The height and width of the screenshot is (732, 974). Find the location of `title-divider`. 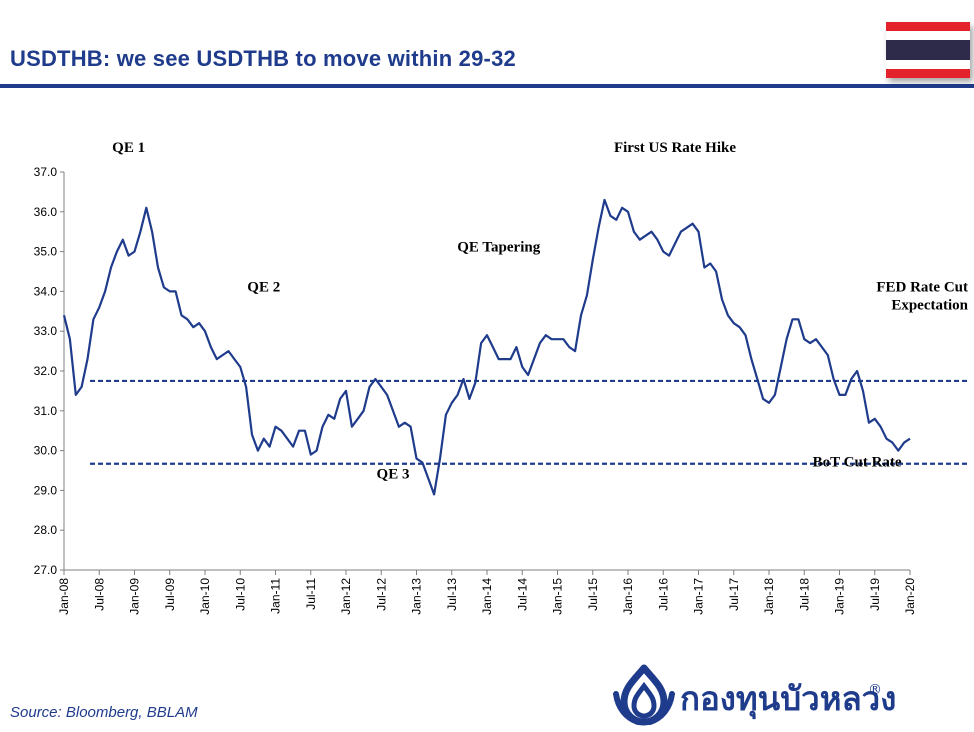

title-divider is located at coordinates (487, 86).